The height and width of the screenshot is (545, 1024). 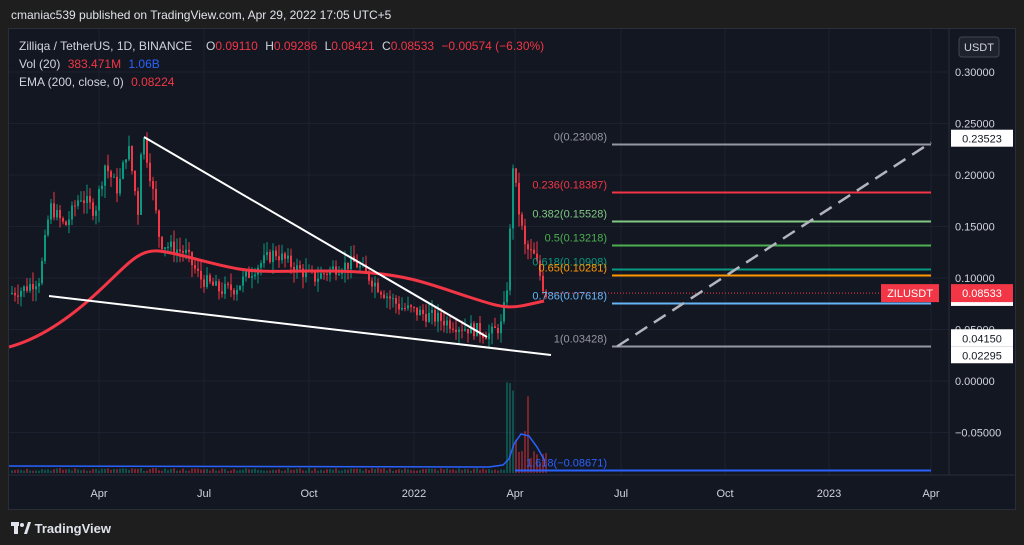 What do you see at coordinates (61, 528) in the screenshot?
I see `tradingview-logo: TradingView` at bounding box center [61, 528].